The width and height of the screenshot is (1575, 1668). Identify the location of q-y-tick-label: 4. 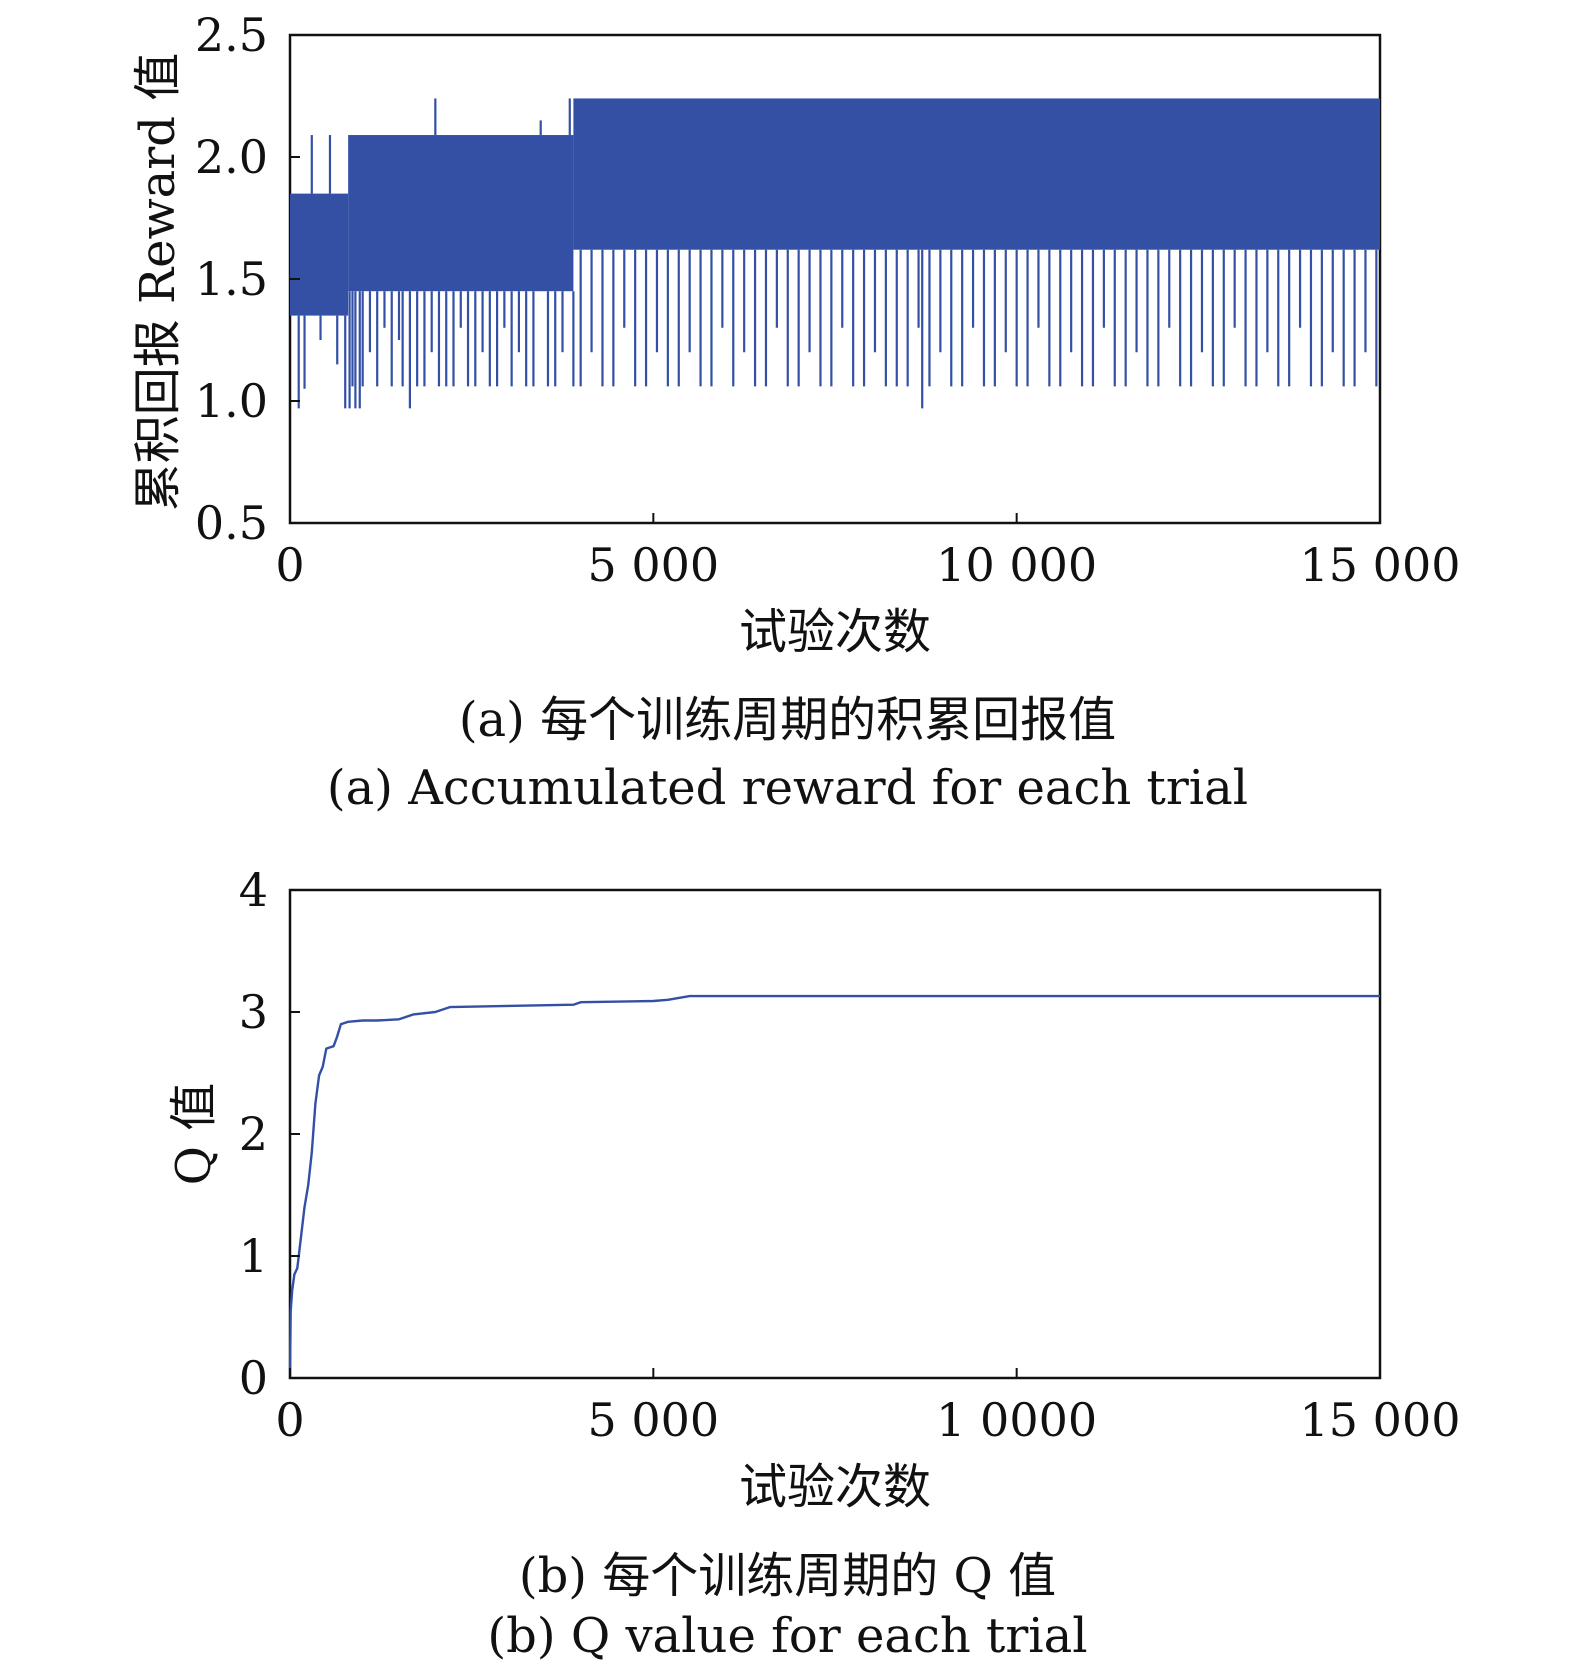
(253, 890).